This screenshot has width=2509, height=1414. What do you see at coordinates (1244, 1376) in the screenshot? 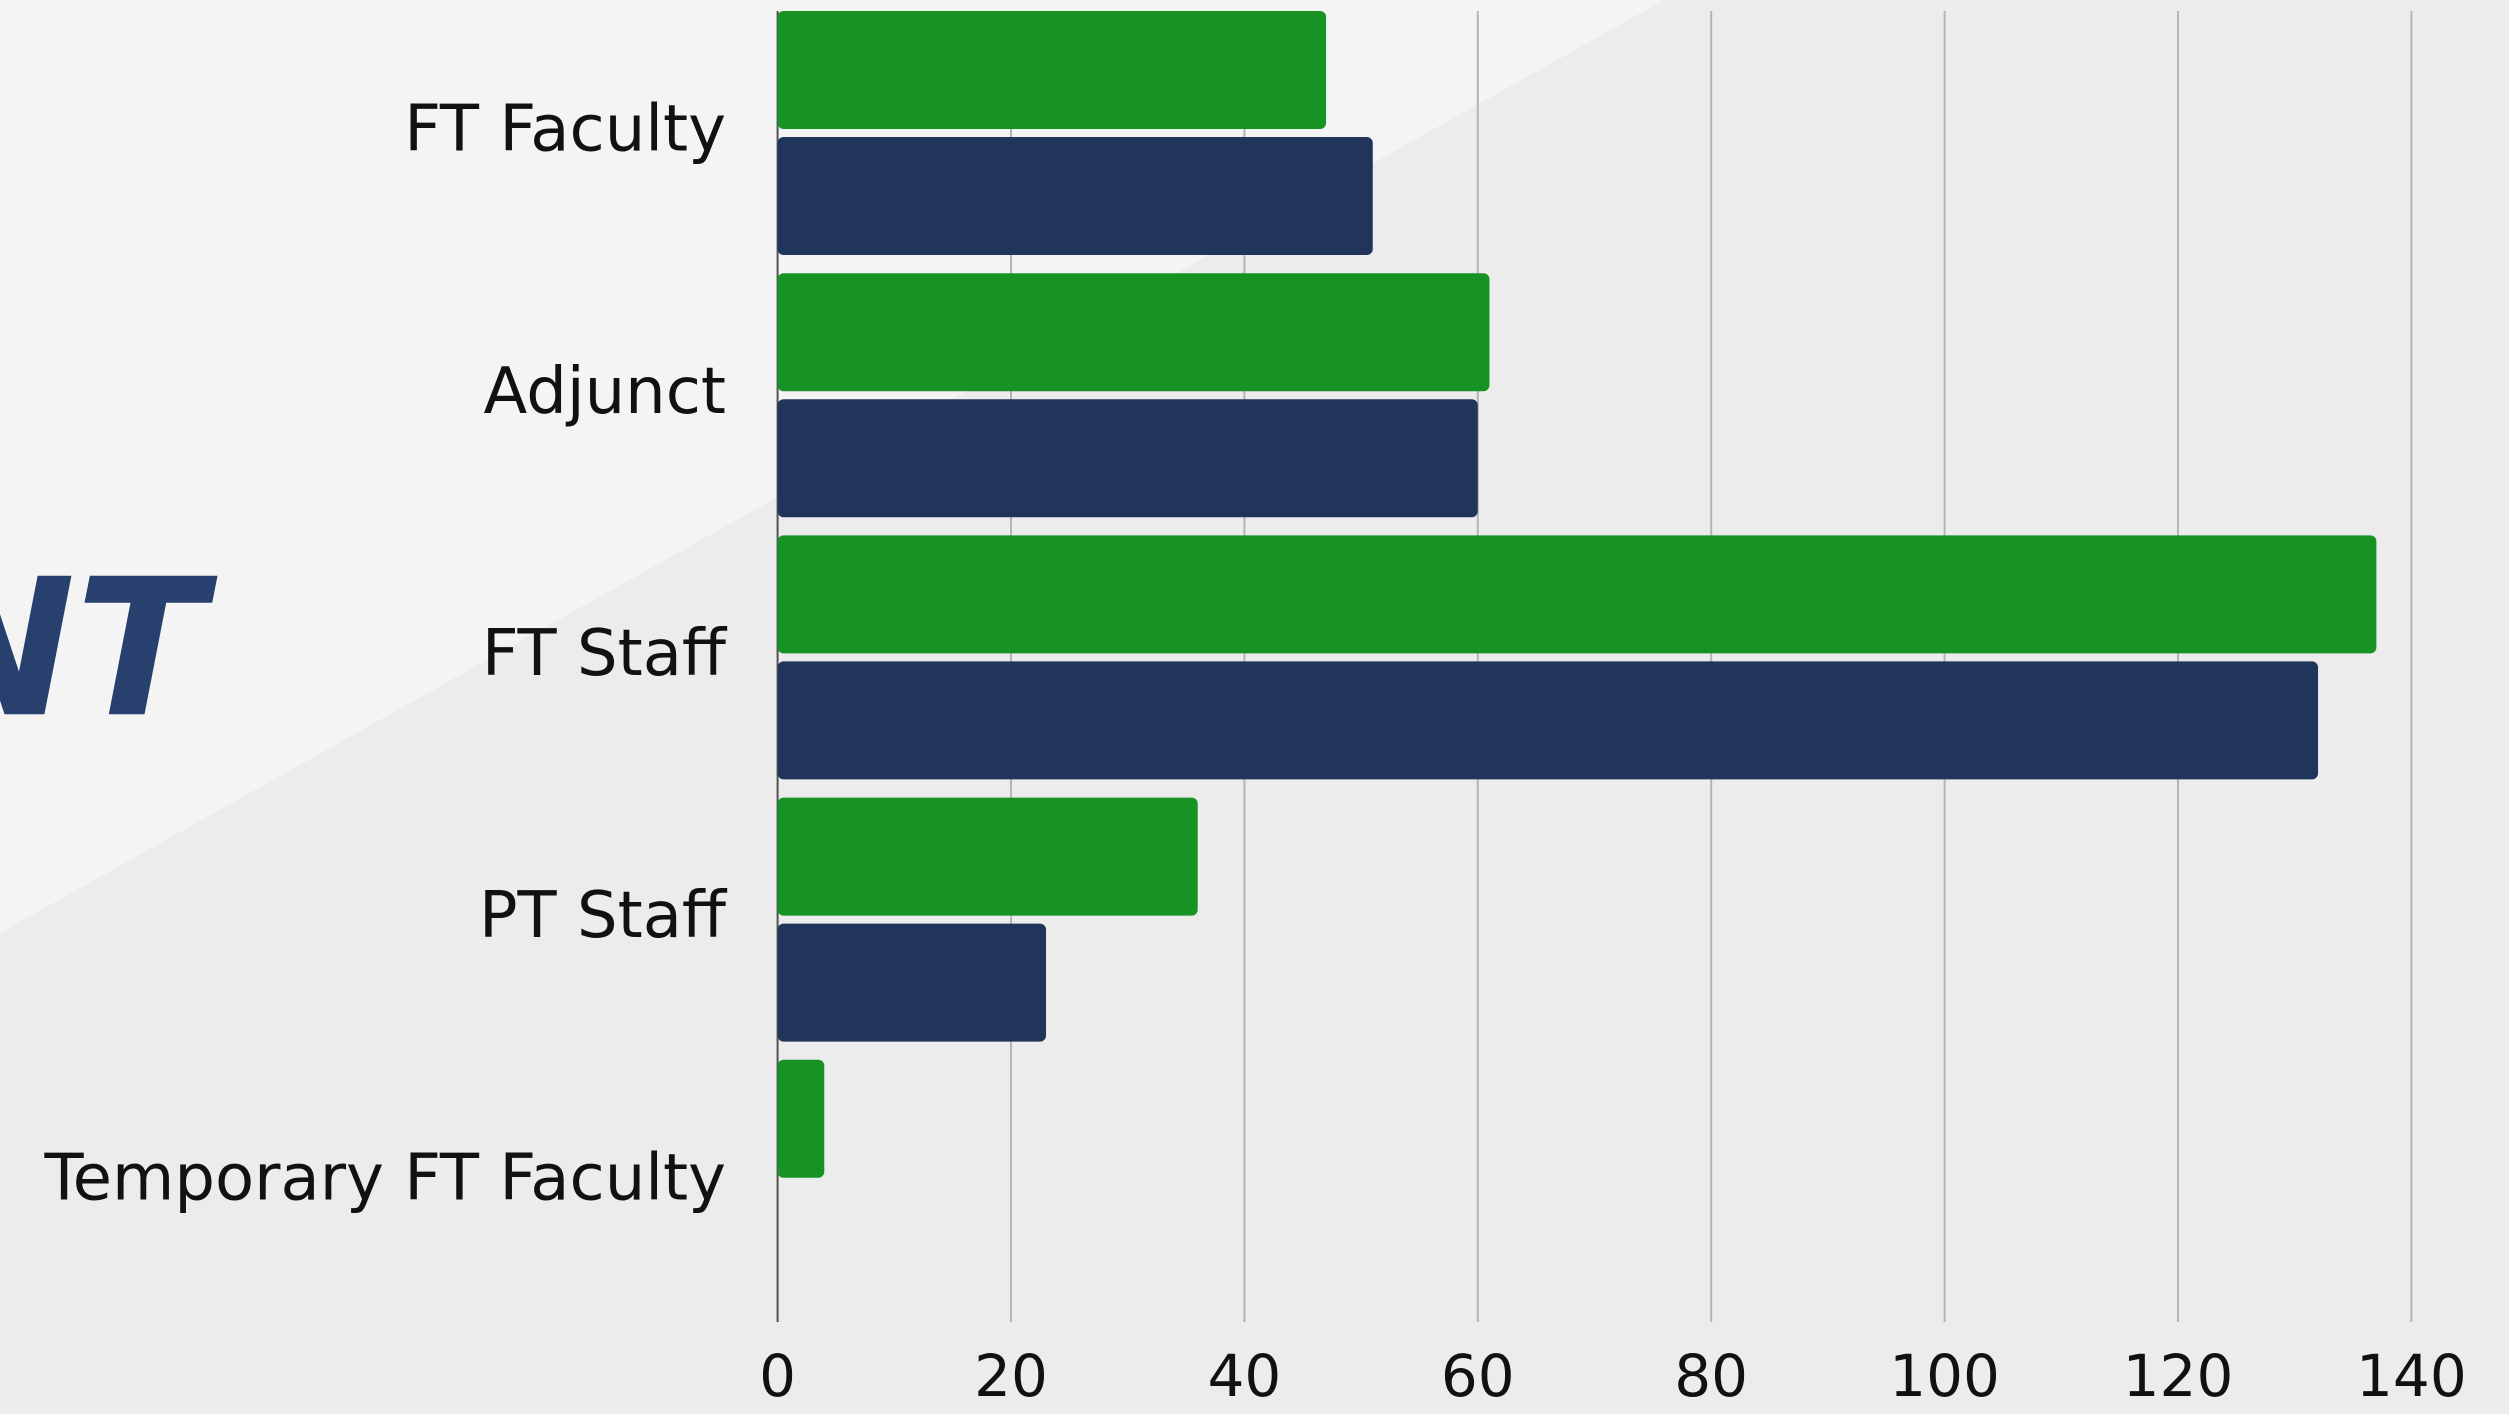
I see `x-tick-label: 40` at bounding box center [1244, 1376].